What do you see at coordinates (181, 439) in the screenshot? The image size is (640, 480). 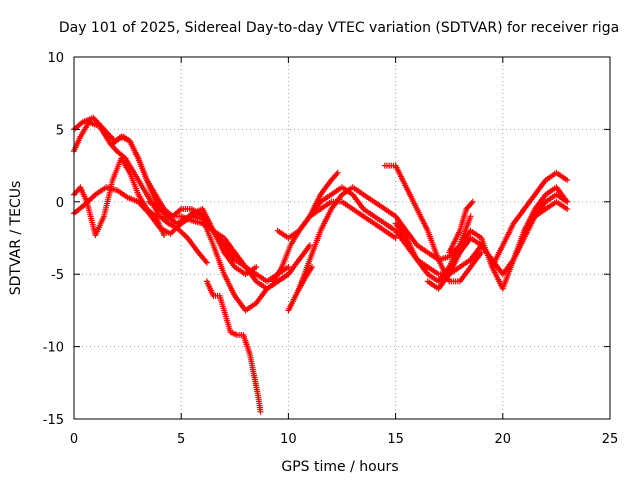 I see `x-tick-label: 5` at bounding box center [181, 439].